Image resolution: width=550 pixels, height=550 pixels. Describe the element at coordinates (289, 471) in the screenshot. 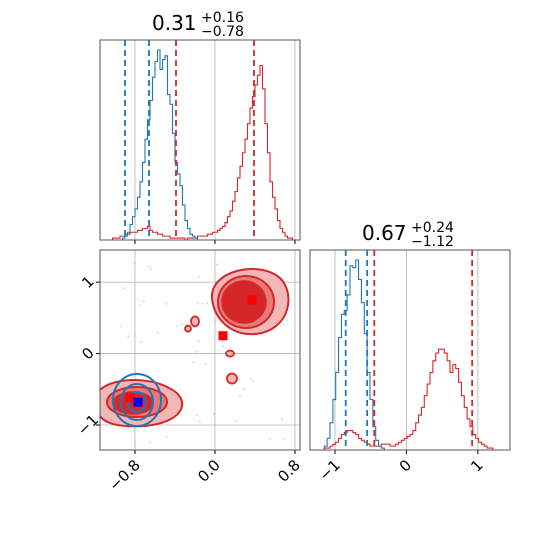

I see `tick-label-p0-2: 0.8` at that location.